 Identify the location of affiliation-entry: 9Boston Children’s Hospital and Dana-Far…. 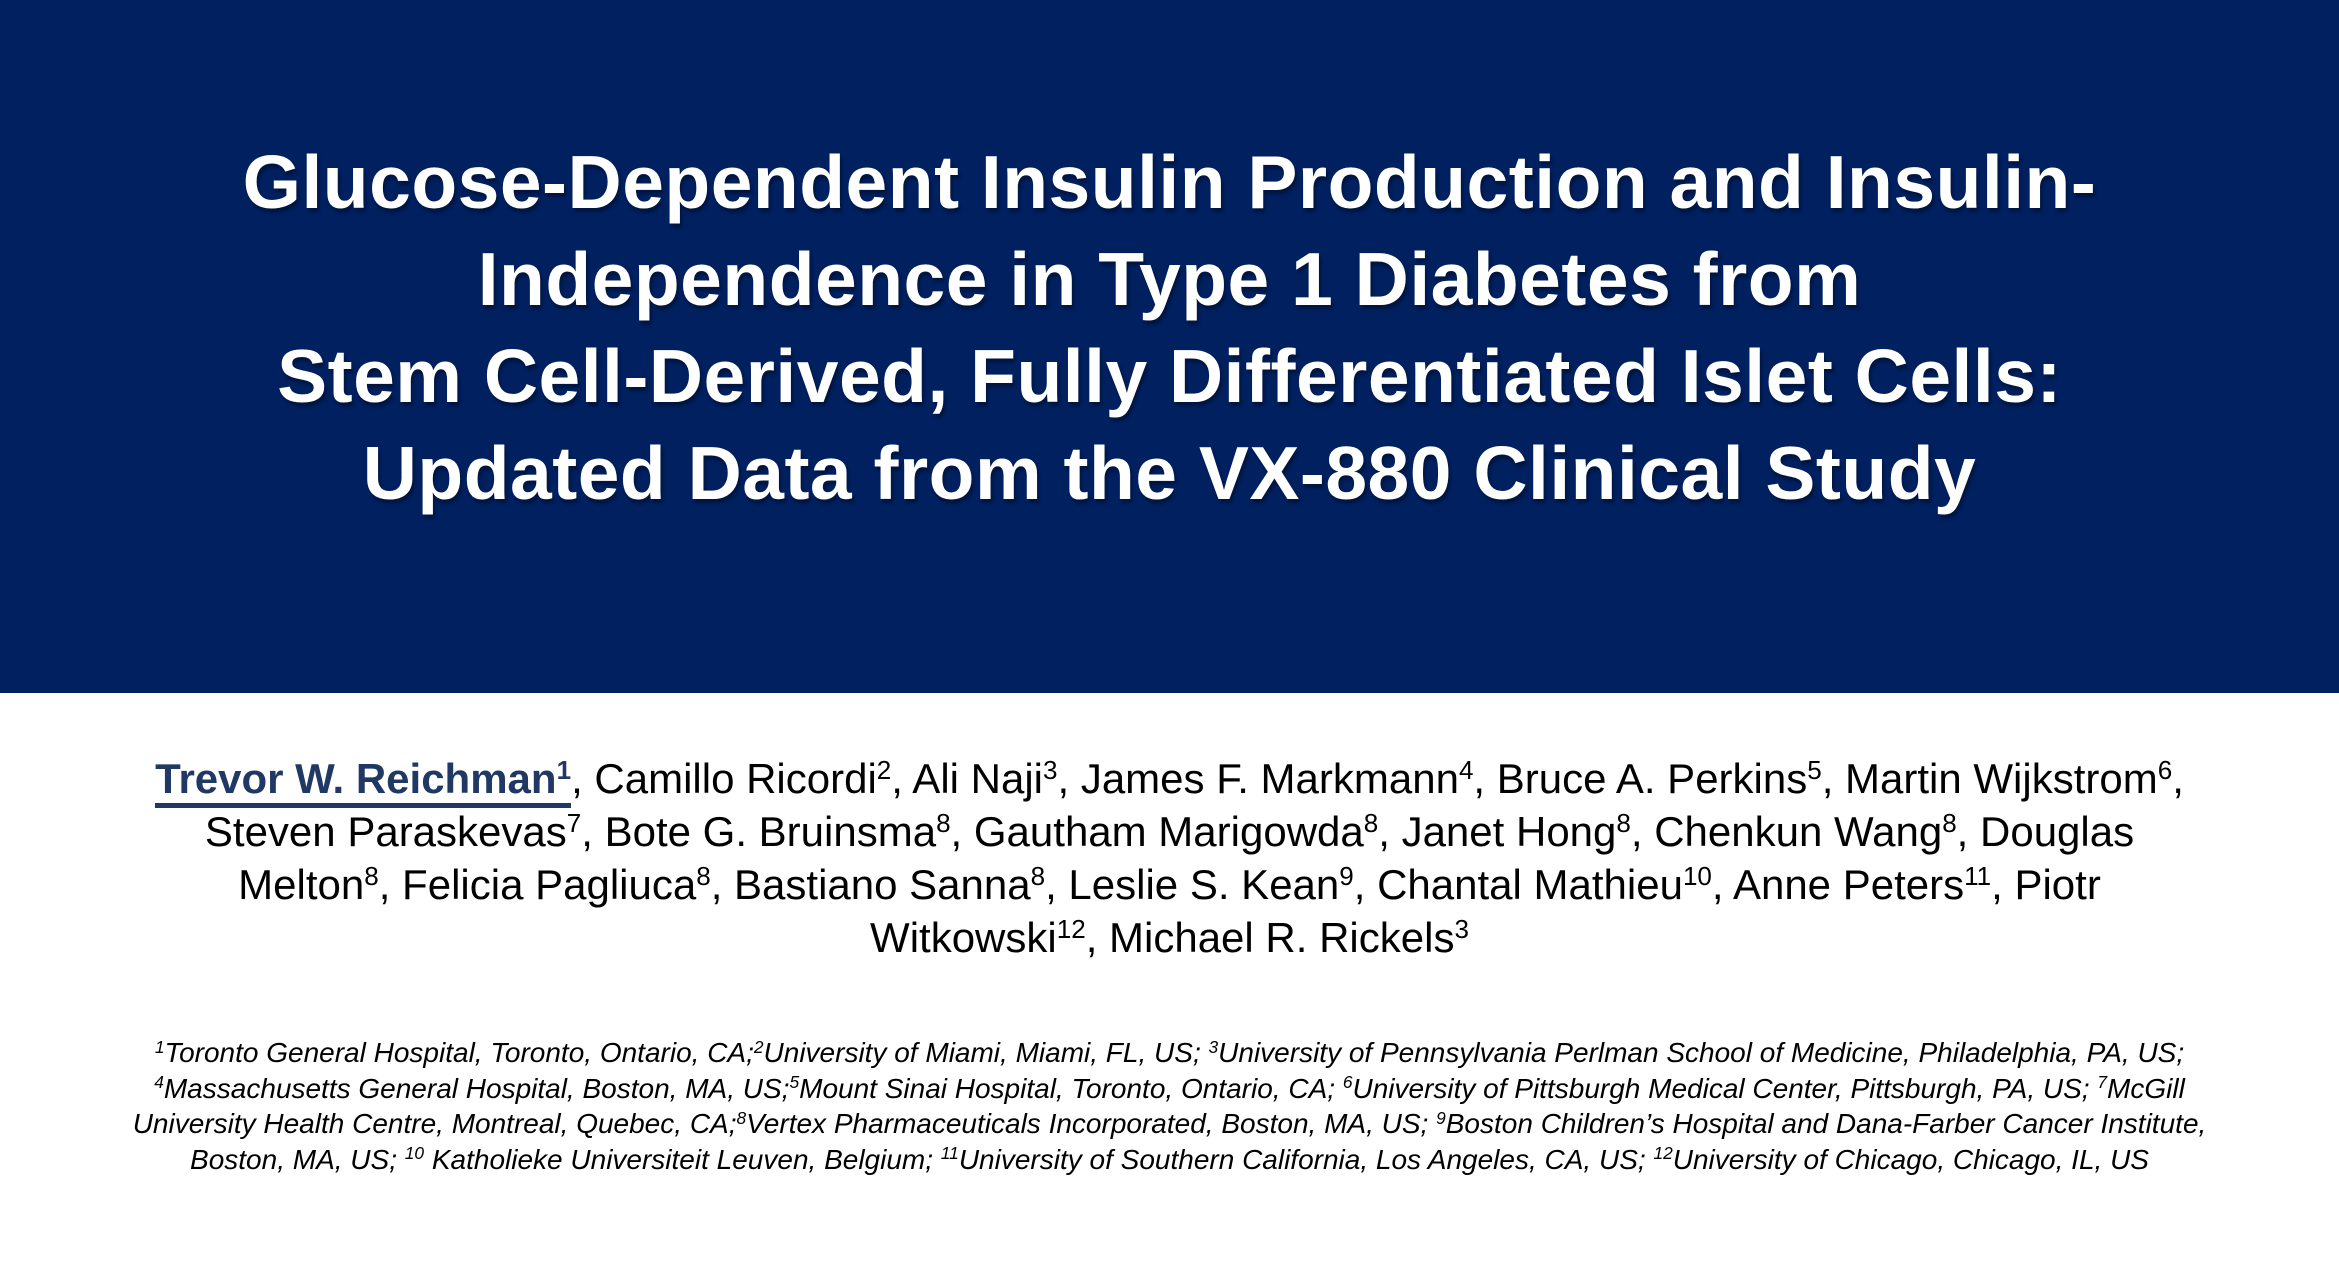
(1821, 1123).